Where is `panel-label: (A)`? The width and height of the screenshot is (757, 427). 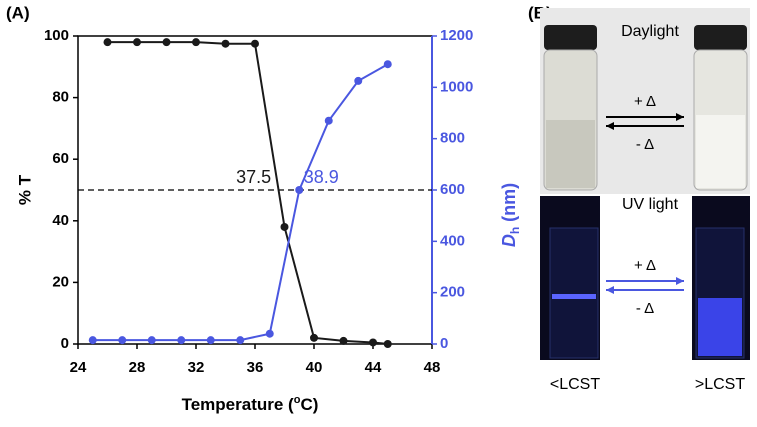 panel-label: (A) is located at coordinates (18, 12).